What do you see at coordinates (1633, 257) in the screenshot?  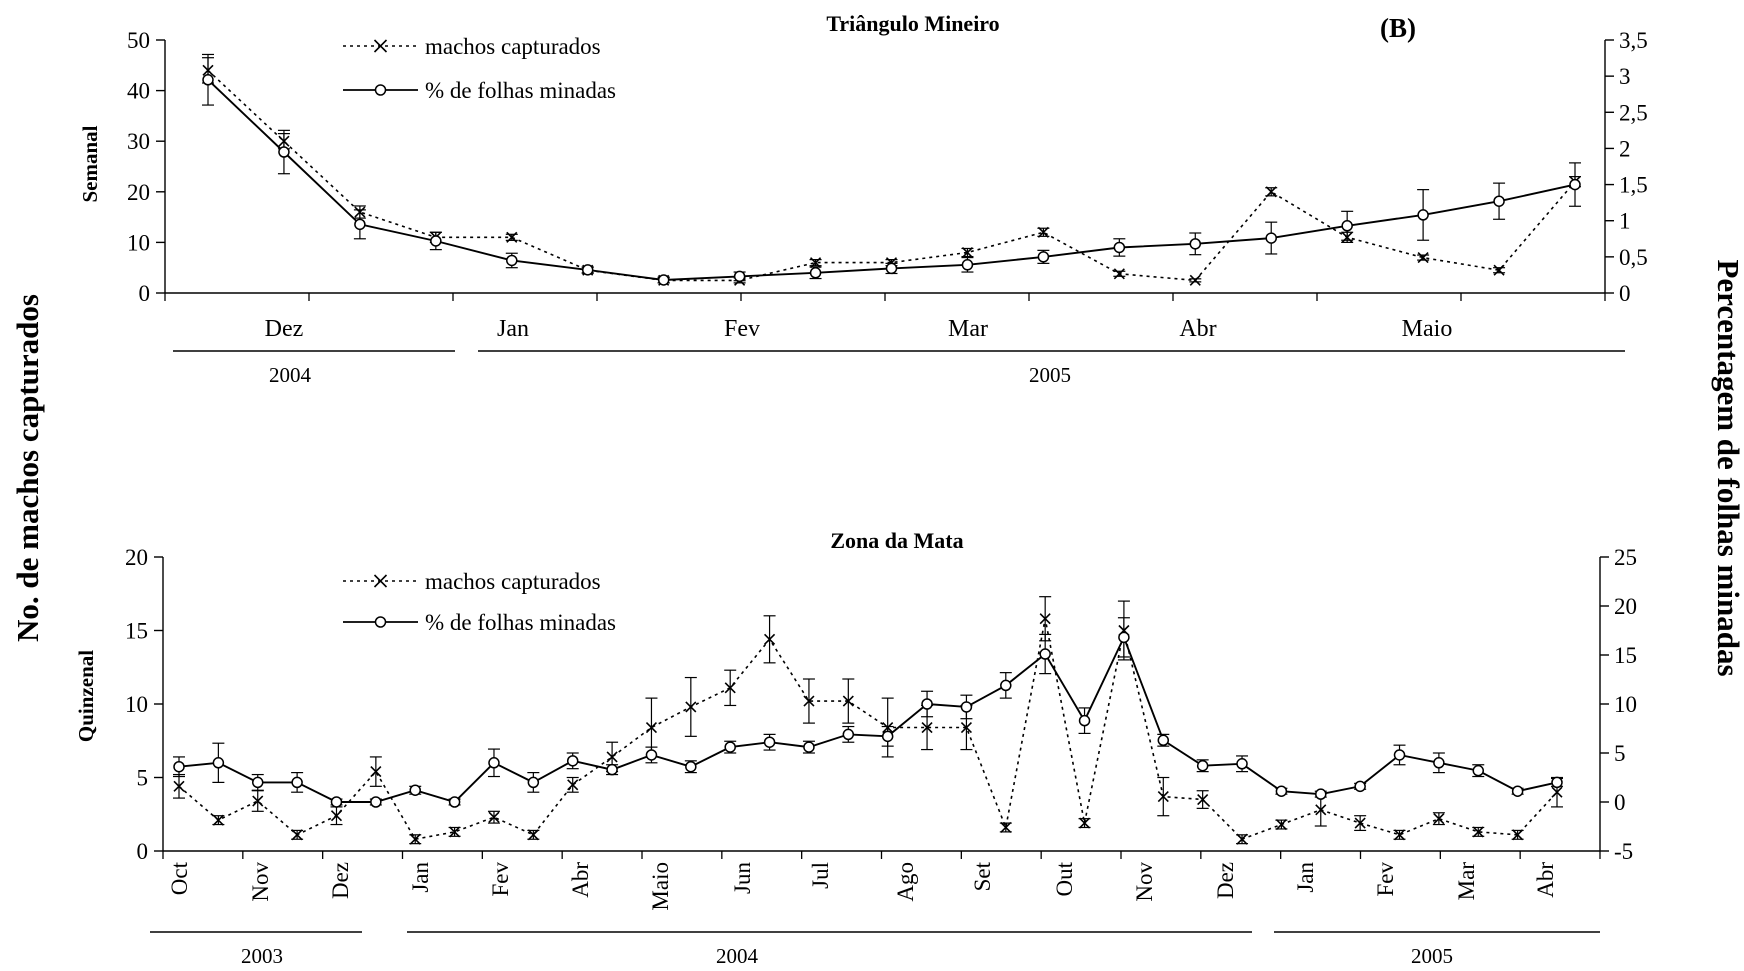 I see `y2-tick-label: 0,5` at bounding box center [1633, 257].